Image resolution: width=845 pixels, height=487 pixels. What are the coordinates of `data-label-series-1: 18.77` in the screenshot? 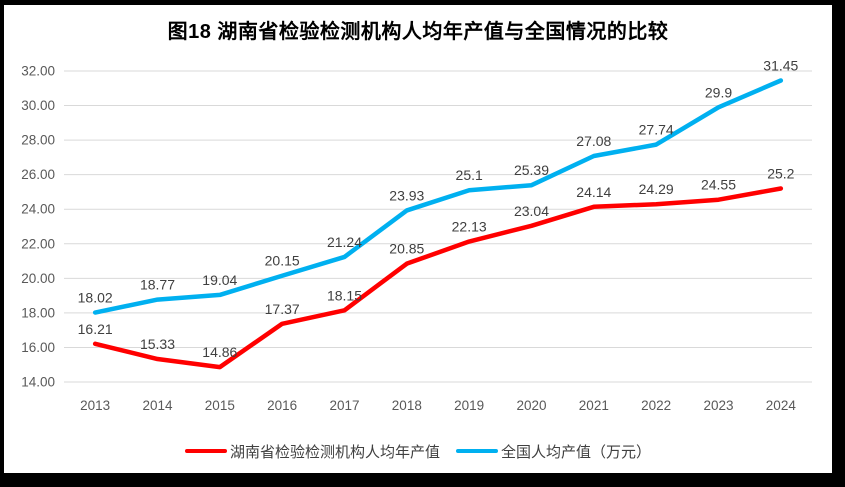 It's located at (157, 285).